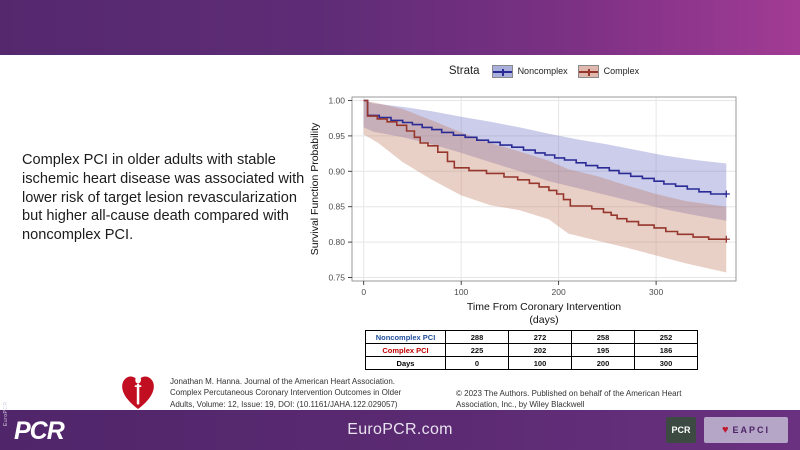 Image resolution: width=800 pixels, height=450 pixels. What do you see at coordinates (603, 363) in the screenshot?
I see `risk-table-value: 200` at bounding box center [603, 363].